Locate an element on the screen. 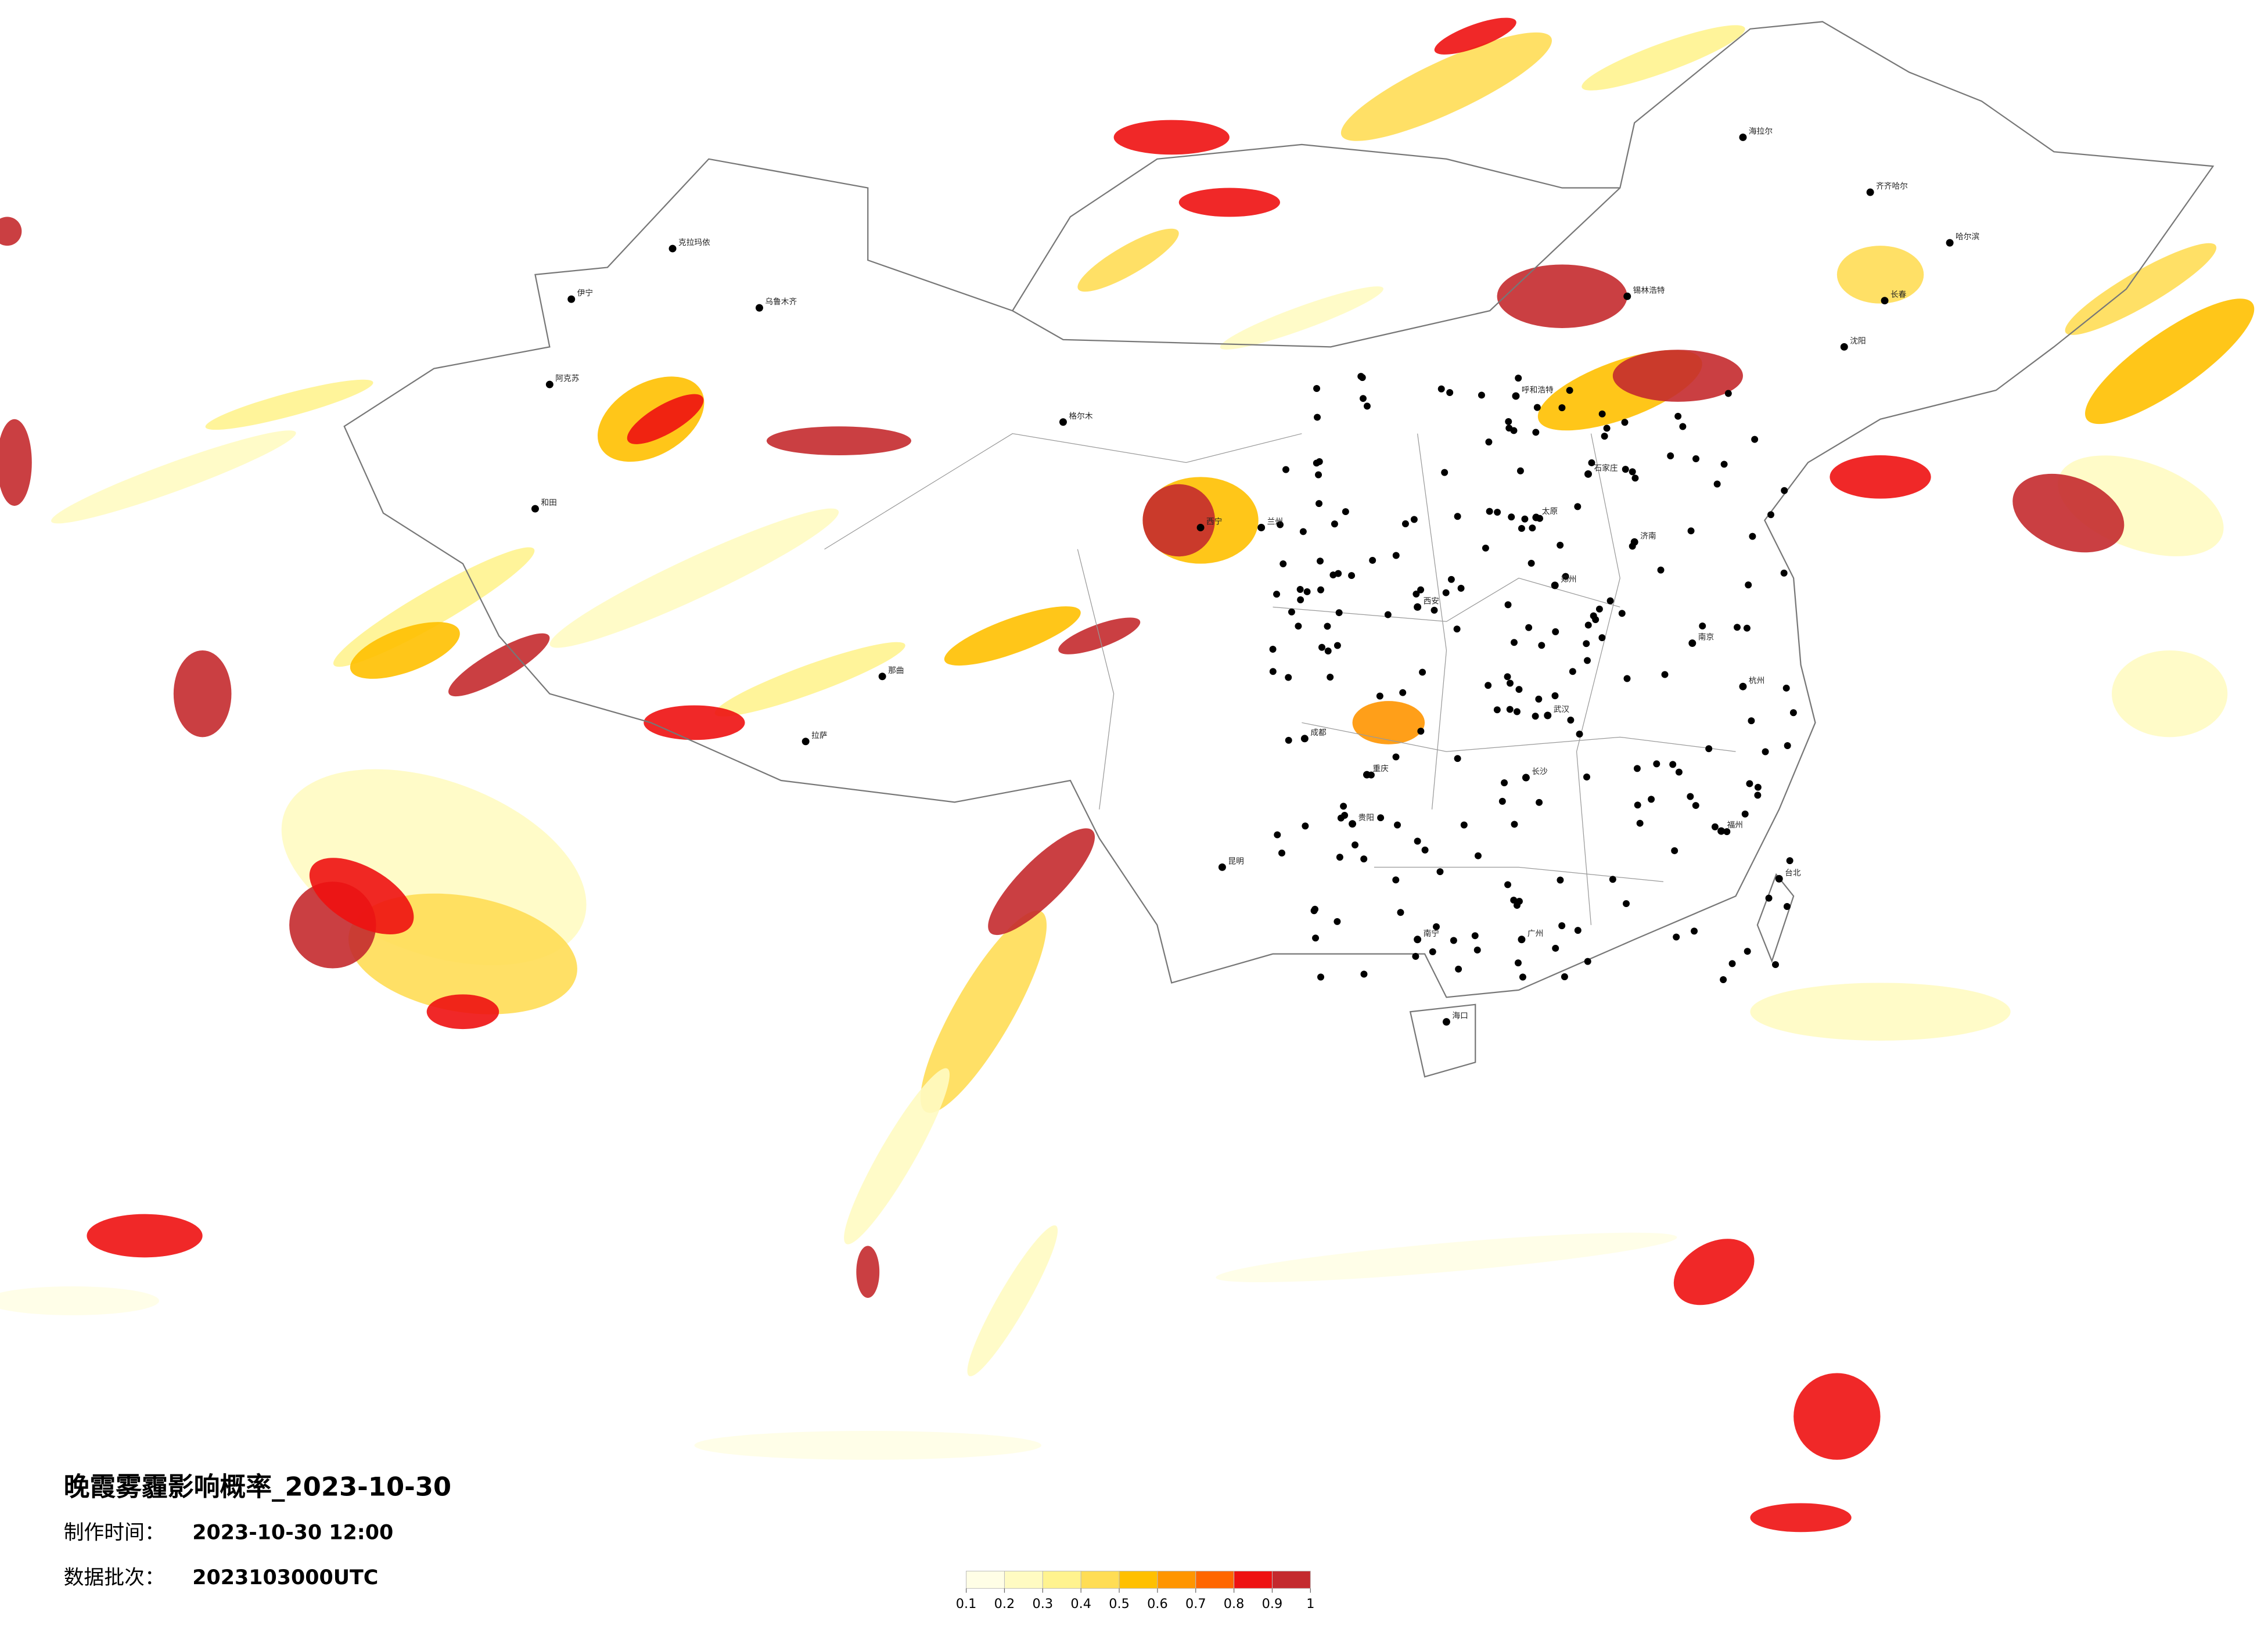 The image size is (2268, 1626). city-label: 乌鲁木齐 is located at coordinates (781, 302).